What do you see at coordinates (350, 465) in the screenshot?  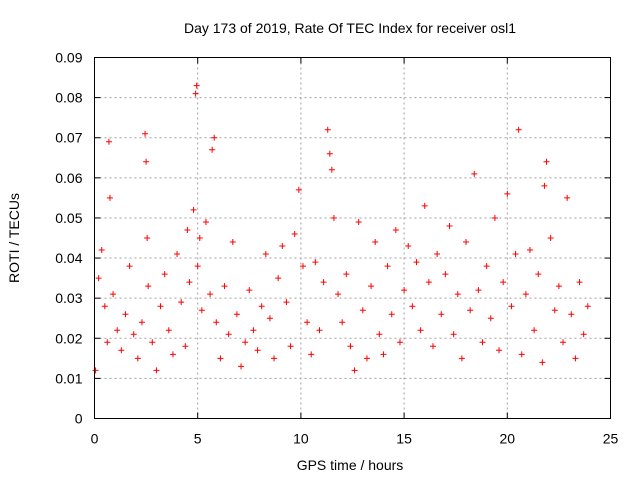 I see `x-axis-label: GPS time / hours` at bounding box center [350, 465].